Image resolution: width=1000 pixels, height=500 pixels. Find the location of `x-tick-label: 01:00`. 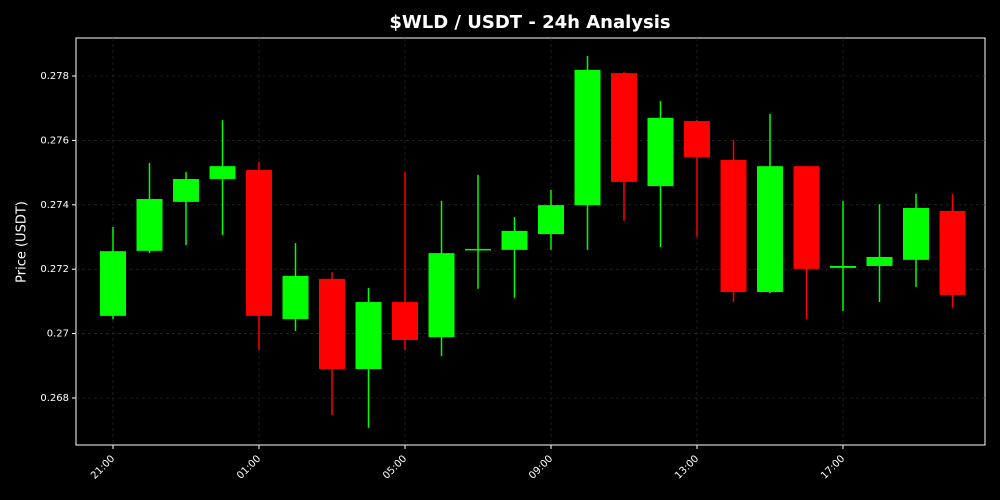

x-tick-label: 01:00 is located at coordinates (249, 467).